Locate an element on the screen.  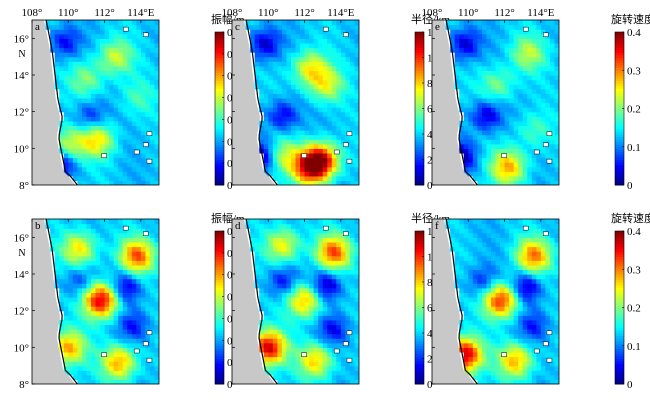
map-a is located at coordinates (95, 102).